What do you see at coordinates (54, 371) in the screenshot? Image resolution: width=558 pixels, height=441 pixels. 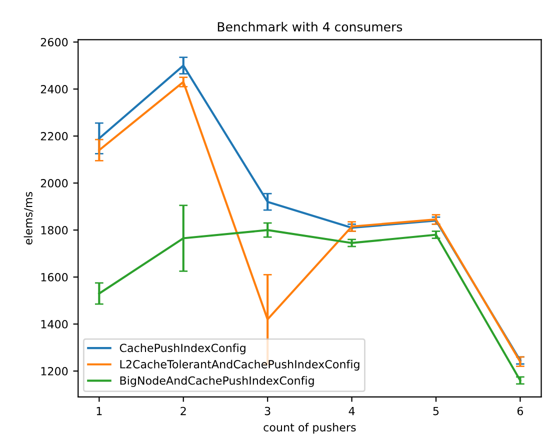 I see `y-tick-label: 1200` at bounding box center [54, 371].